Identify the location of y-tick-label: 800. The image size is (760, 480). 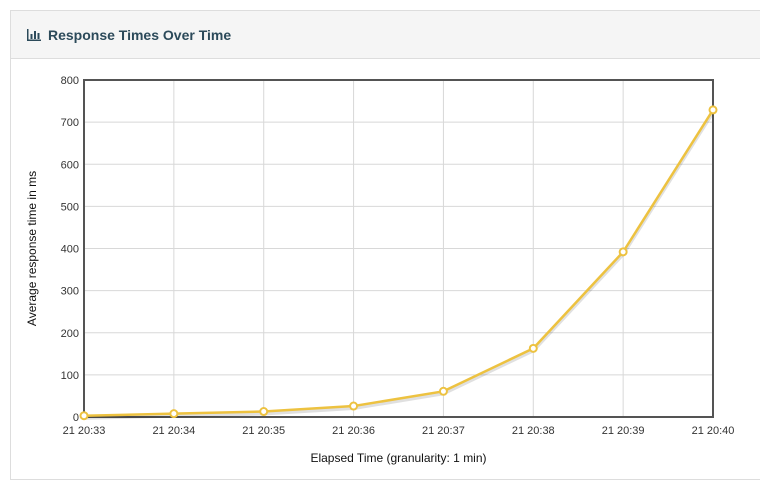
(70, 81).